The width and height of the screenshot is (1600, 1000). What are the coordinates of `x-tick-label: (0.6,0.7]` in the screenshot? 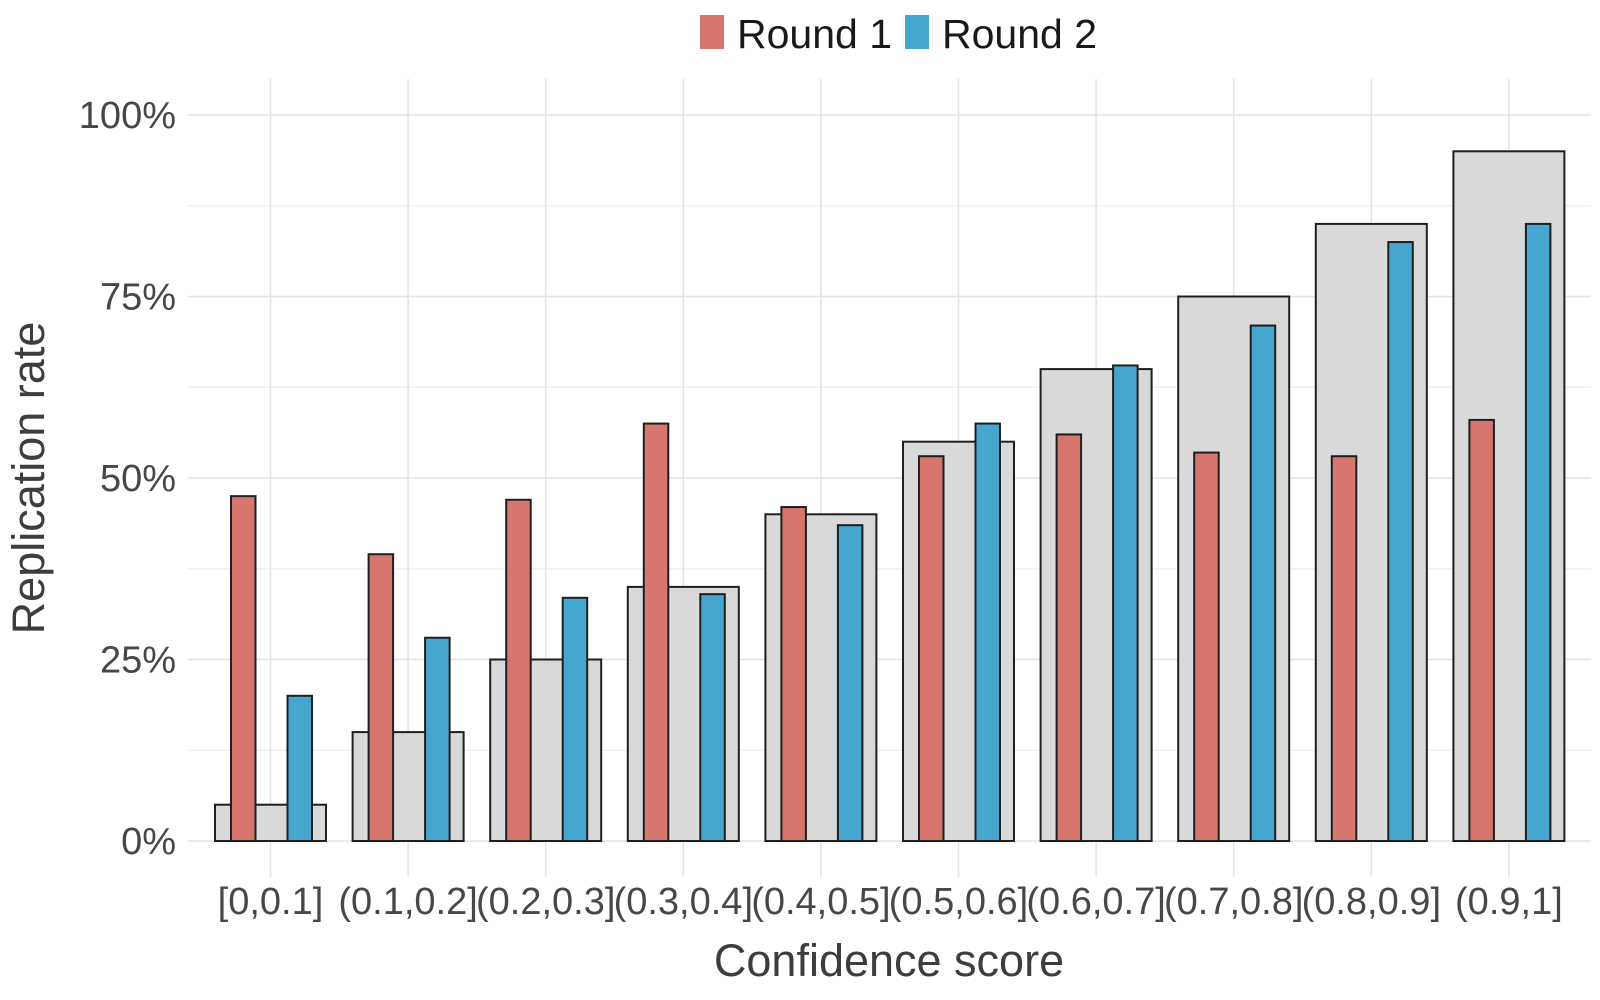 It's located at (1095, 902).